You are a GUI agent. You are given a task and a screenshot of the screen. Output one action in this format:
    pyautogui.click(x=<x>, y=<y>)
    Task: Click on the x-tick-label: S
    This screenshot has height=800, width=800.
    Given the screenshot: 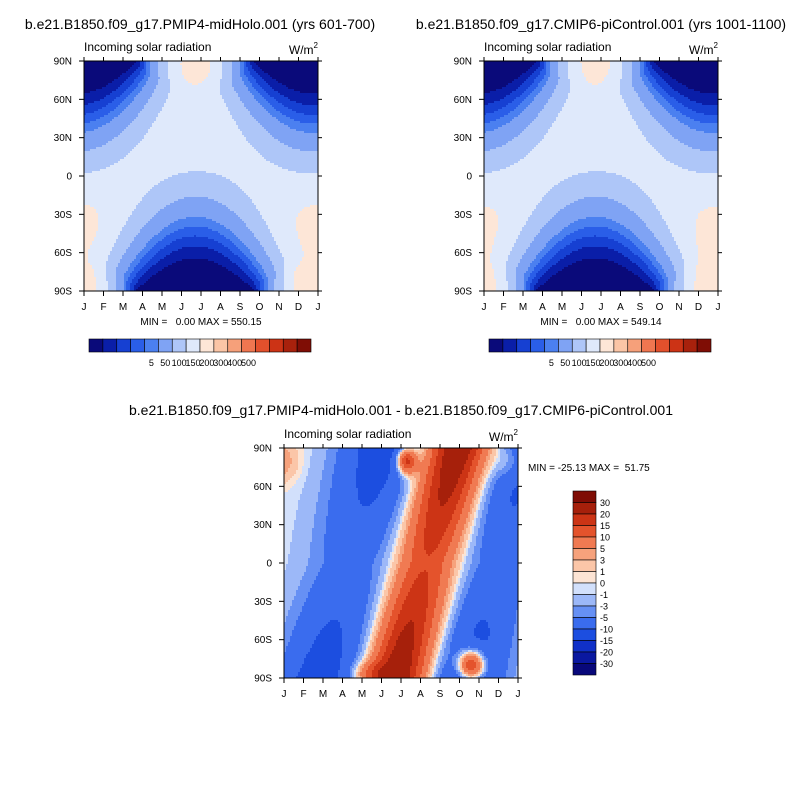 What is the action you would take?
    pyautogui.click(x=640, y=307)
    